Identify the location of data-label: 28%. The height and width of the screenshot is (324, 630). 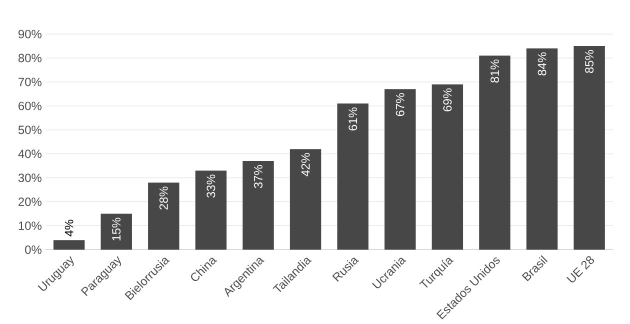
(163, 198).